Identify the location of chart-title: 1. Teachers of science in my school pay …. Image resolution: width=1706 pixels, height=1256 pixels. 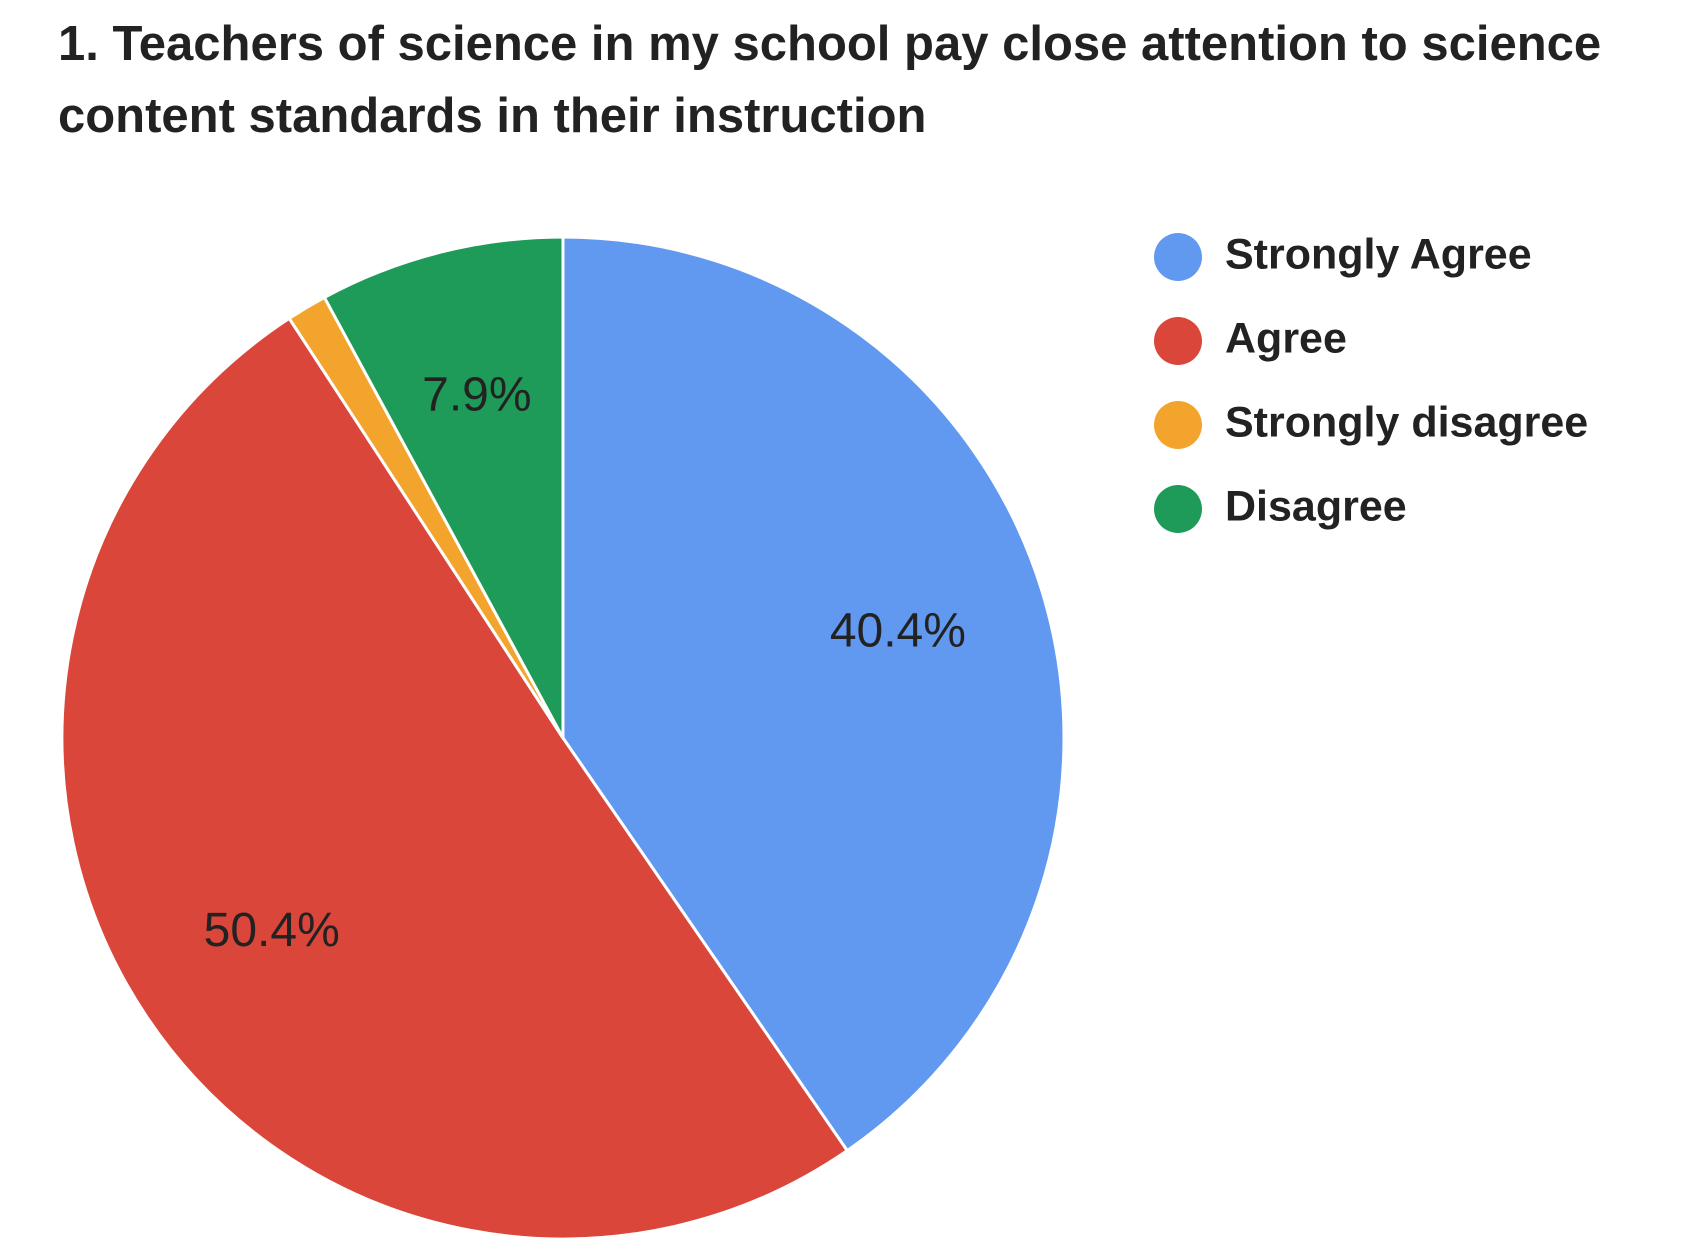
(830, 80).